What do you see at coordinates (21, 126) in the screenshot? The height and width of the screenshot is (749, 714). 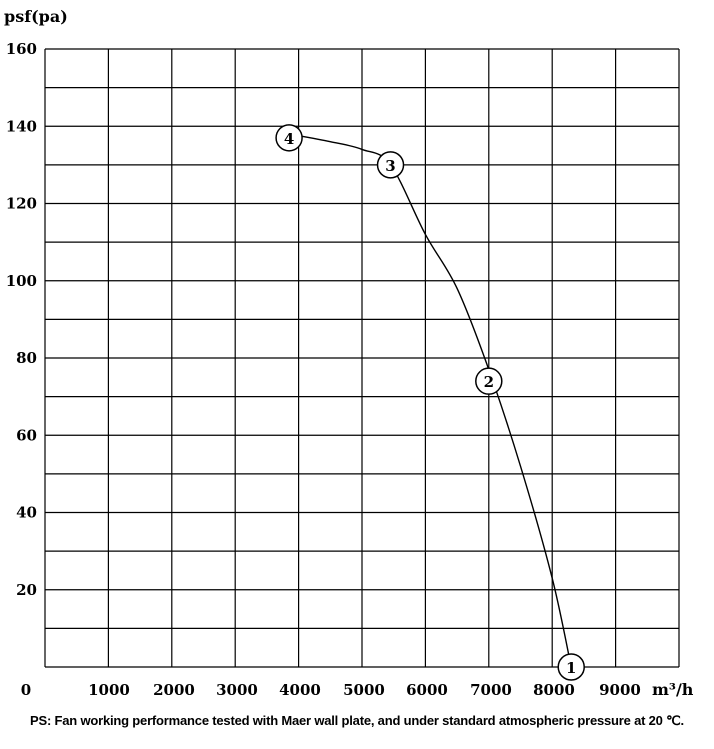 I see `y-tick-label: 140` at bounding box center [21, 126].